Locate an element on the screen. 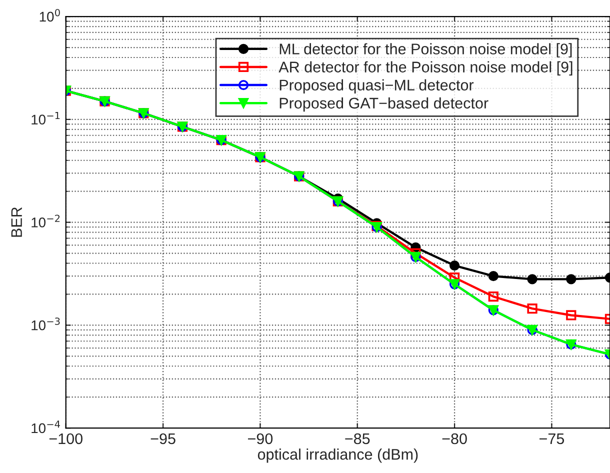  y-tick-label: 10$^{−2}$ is located at coordinates (46, 221).